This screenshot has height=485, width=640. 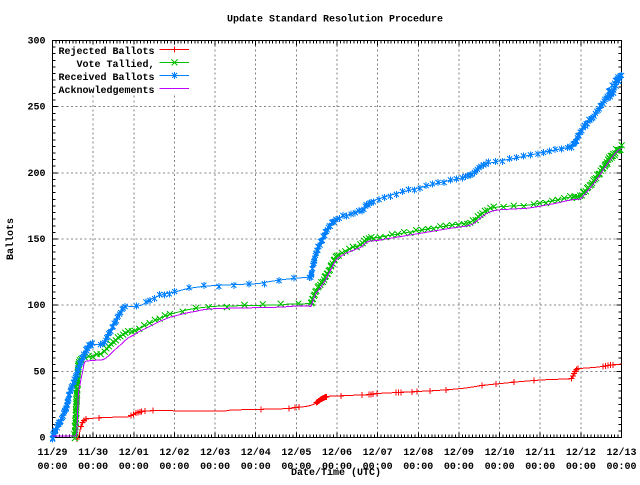 I want to click on svg-text: 100, so click(x=36, y=306).